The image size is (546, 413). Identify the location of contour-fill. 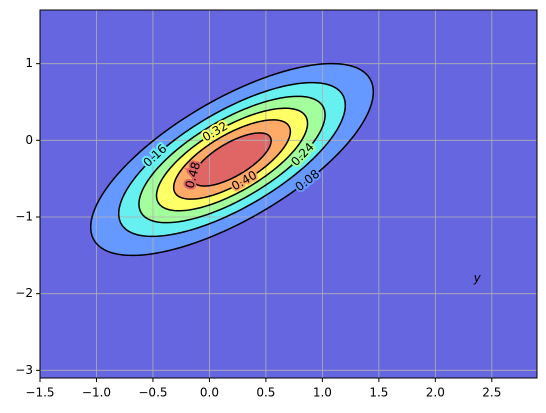
(232, 159).